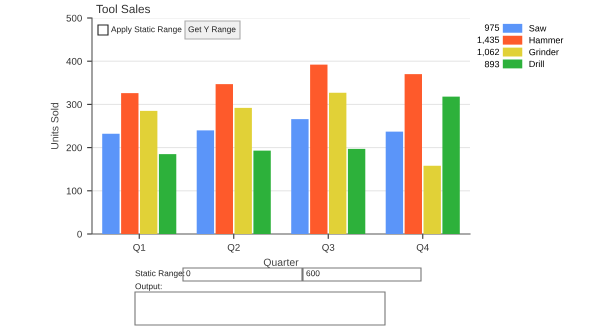  I want to click on x-axis-title: Quarter, so click(281, 263).